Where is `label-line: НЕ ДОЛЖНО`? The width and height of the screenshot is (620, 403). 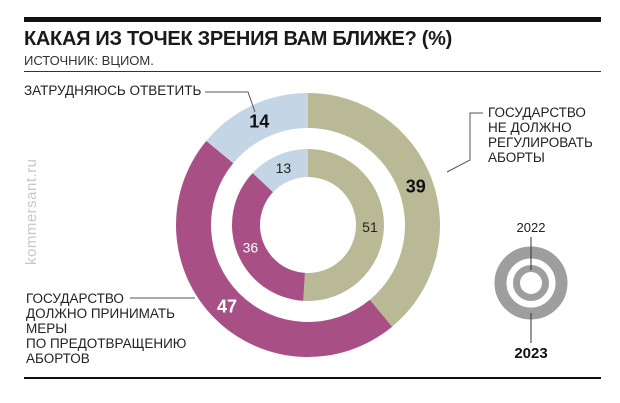
label-line: НЕ ДОЛЖНО is located at coordinates (530, 127).